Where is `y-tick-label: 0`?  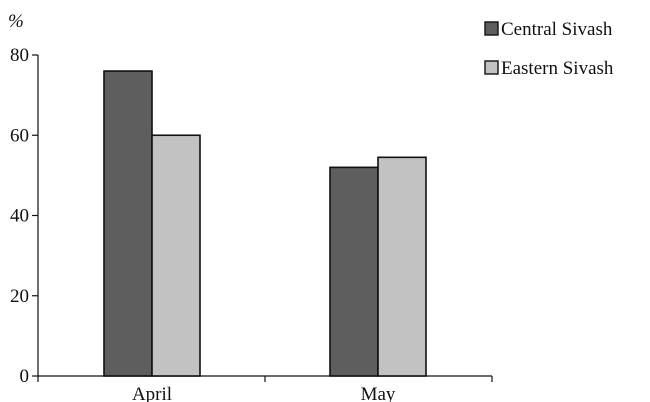 y-tick-label: 0 is located at coordinates (25, 376).